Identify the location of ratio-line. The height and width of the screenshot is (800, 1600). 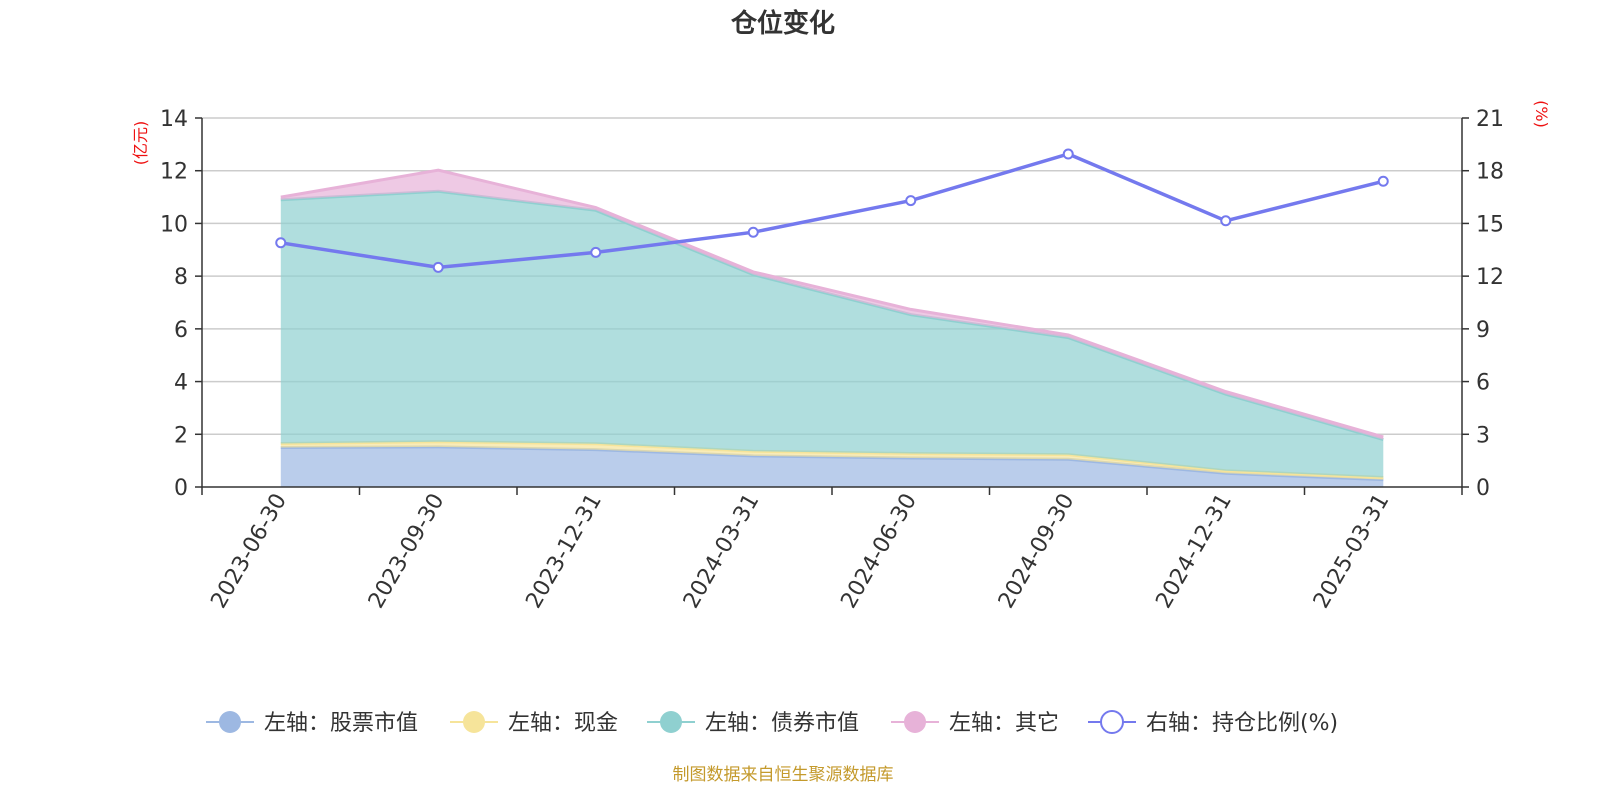
(832, 210).